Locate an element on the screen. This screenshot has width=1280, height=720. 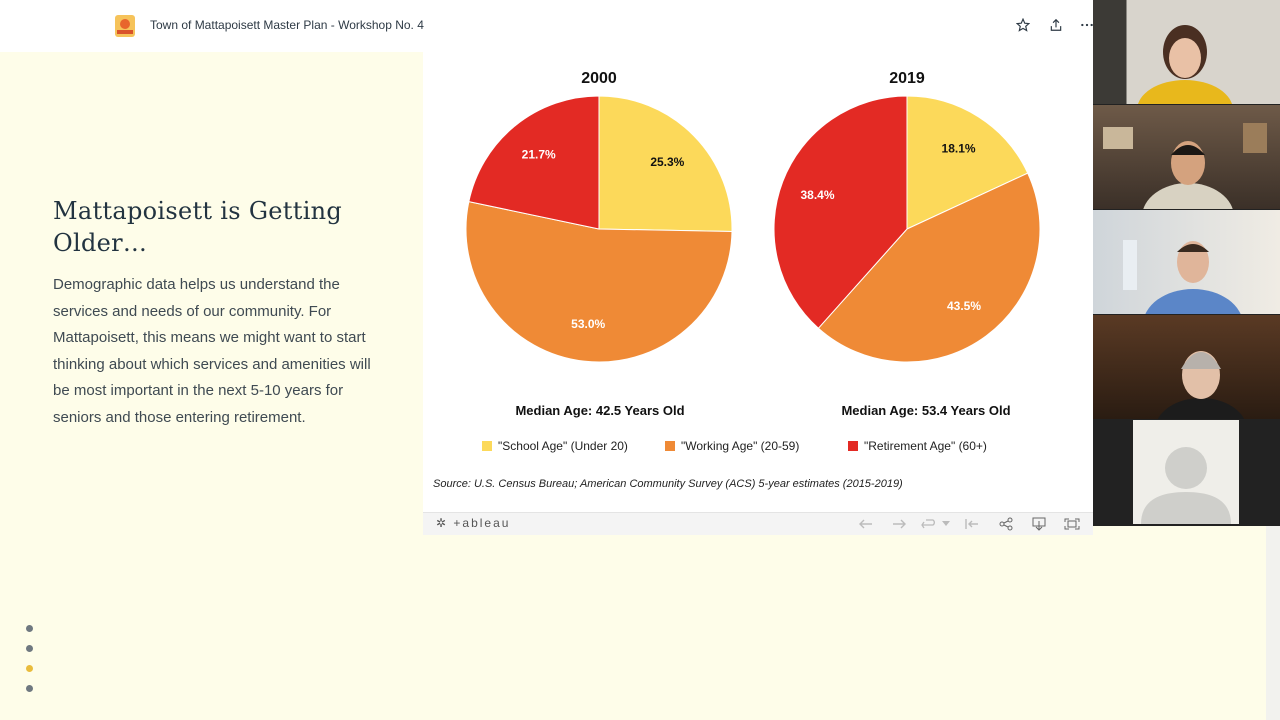
slide-dot-3-active is located at coordinates (29, 668).